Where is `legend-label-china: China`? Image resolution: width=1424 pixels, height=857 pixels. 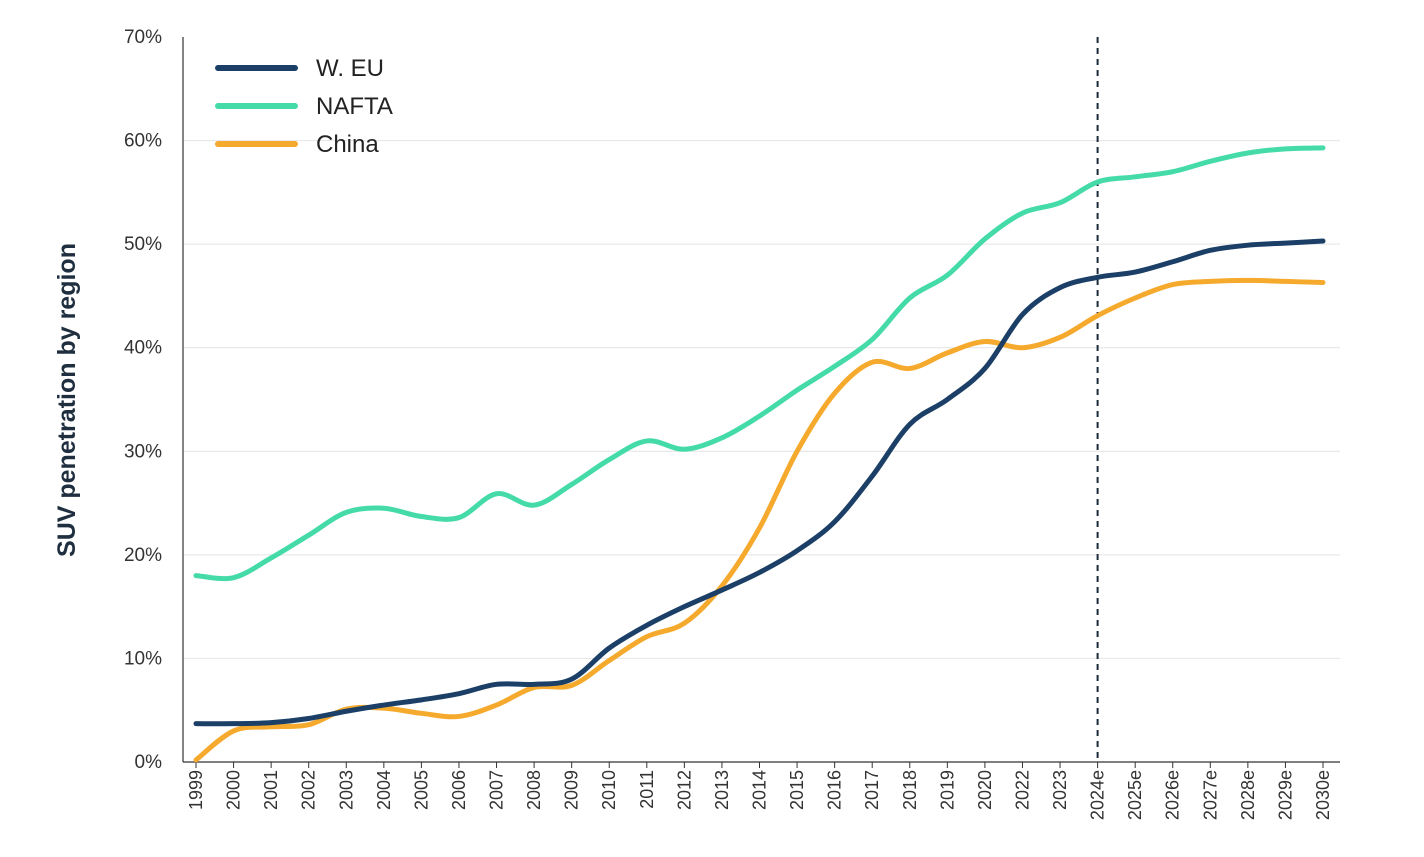
legend-label-china: China is located at coordinates (347, 144).